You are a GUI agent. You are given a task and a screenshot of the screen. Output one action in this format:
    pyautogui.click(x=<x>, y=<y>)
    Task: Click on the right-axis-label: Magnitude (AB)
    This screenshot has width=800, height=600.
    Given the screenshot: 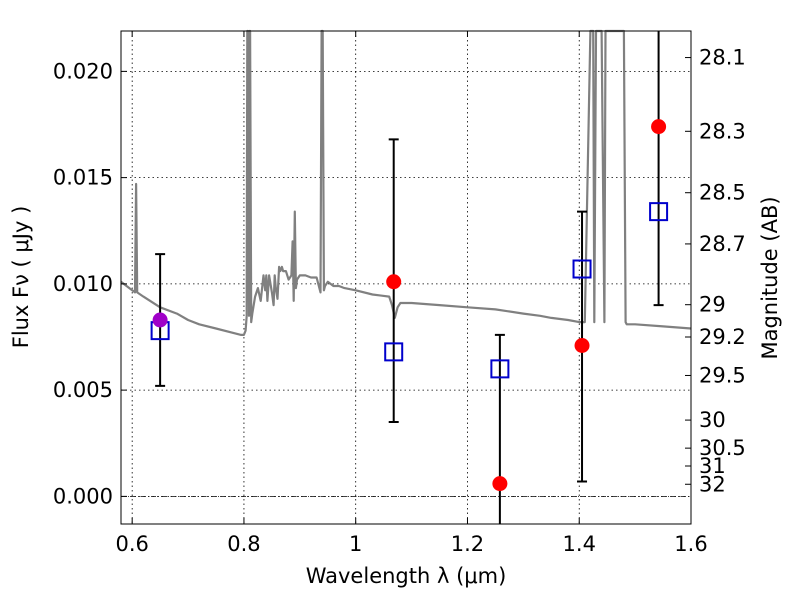 What is the action you would take?
    pyautogui.click(x=770, y=277)
    